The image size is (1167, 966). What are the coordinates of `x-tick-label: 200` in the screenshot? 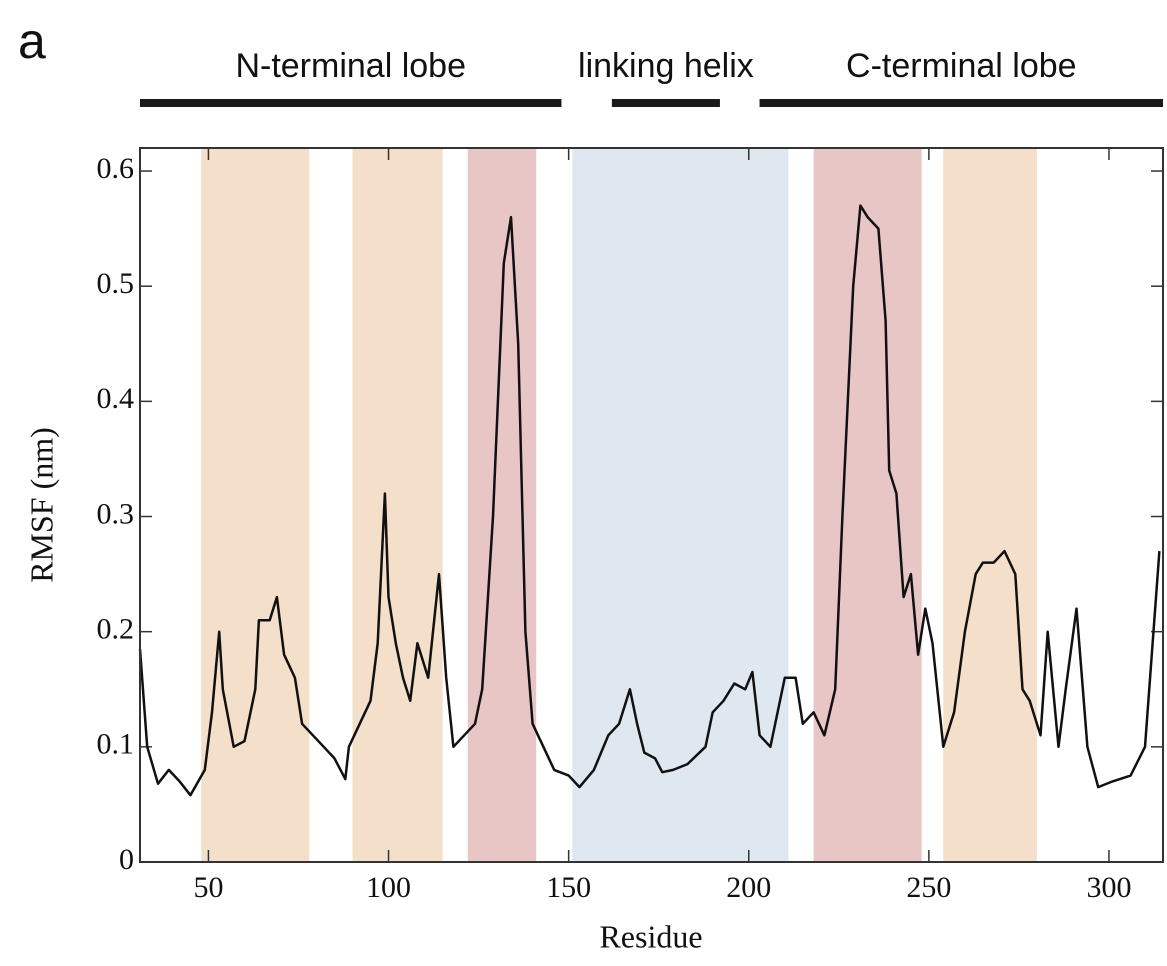 It's located at (748, 887).